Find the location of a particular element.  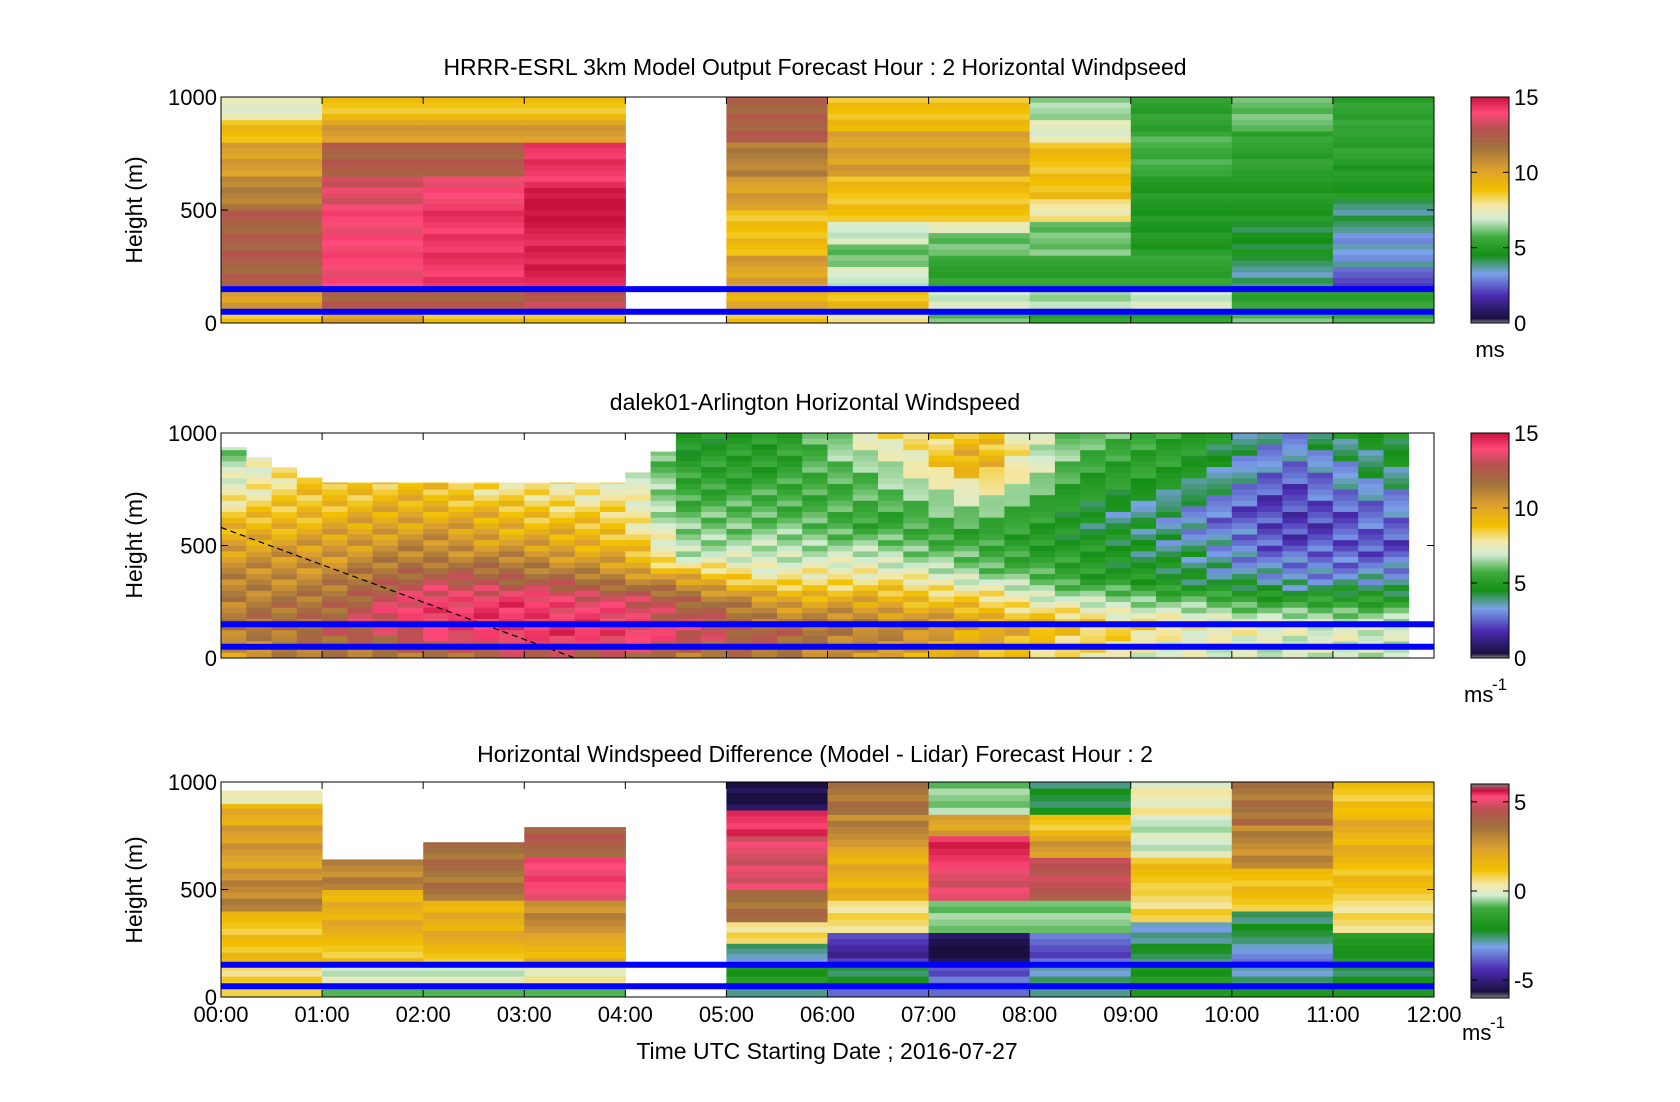

model-y-tick-label: 500 is located at coordinates (198, 210).